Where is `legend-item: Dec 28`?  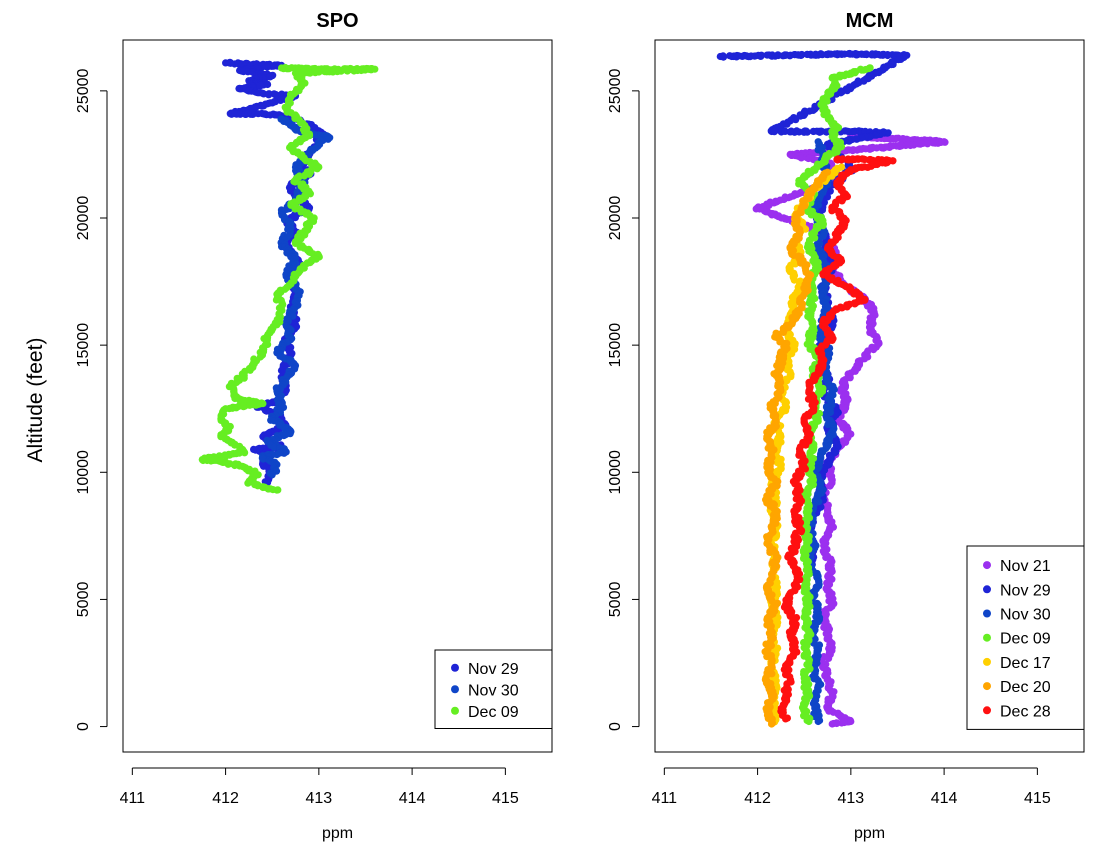 legend-item: Dec 28 is located at coordinates (1017, 711).